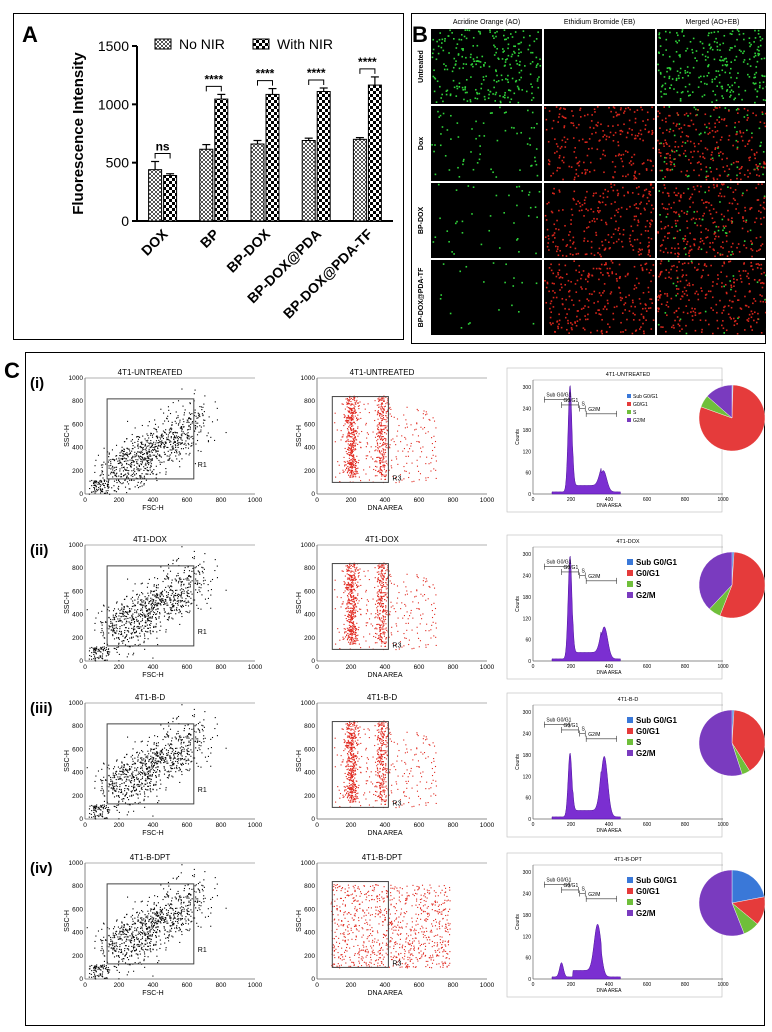  What do you see at coordinates (163, 147) in the screenshot?
I see `significance-label: ns` at bounding box center [163, 147].